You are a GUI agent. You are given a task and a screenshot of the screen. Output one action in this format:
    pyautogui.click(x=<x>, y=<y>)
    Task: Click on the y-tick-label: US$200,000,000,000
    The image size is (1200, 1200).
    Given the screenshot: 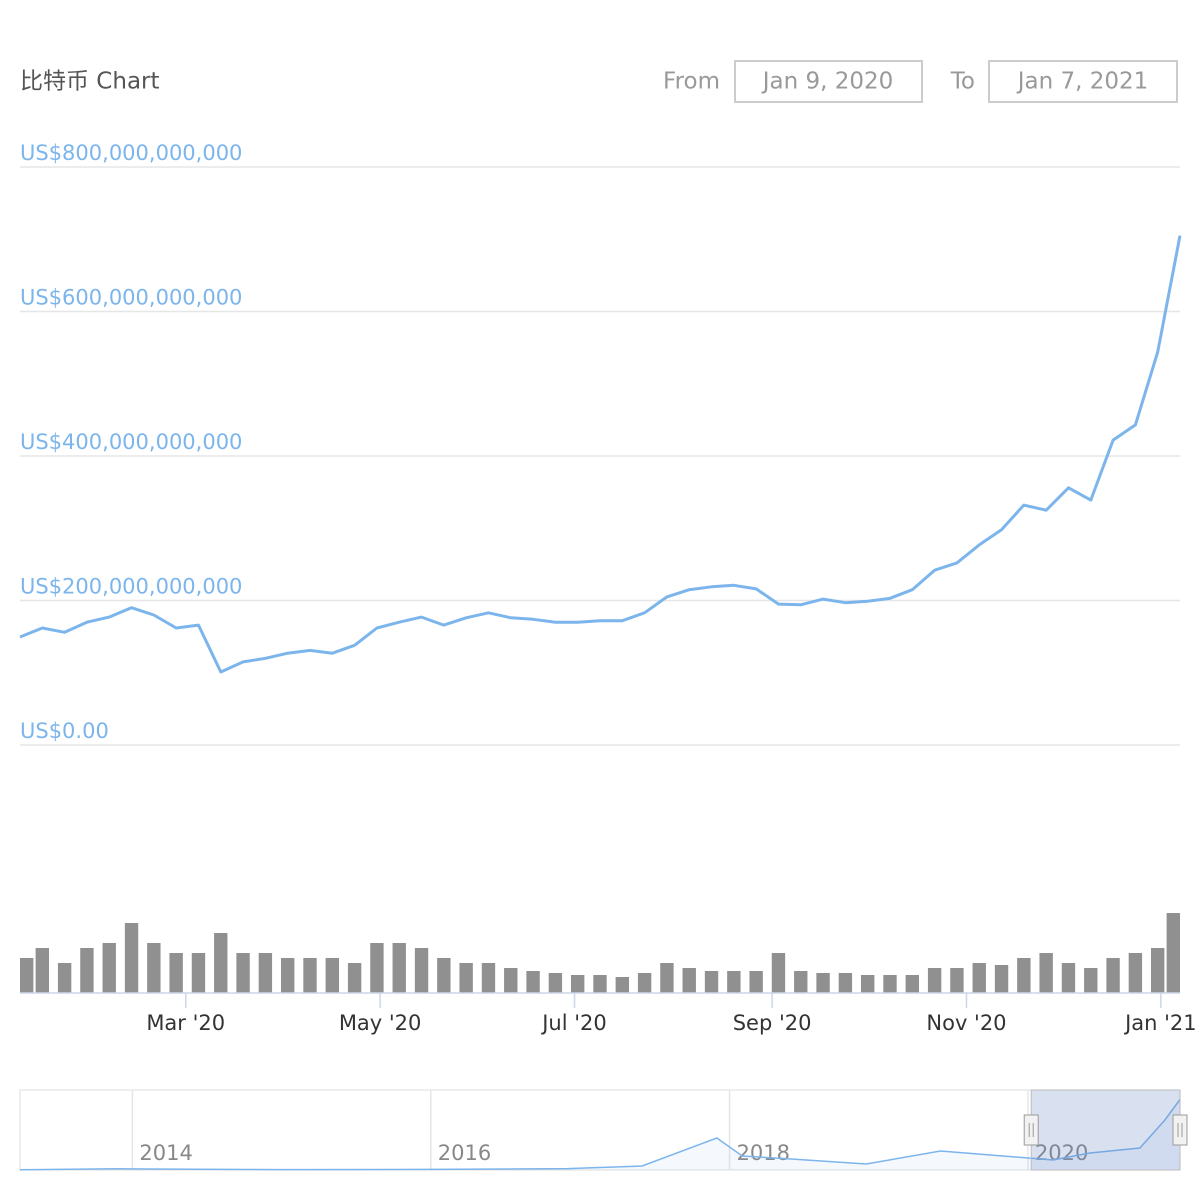 What is the action you would take?
    pyautogui.click(x=131, y=587)
    